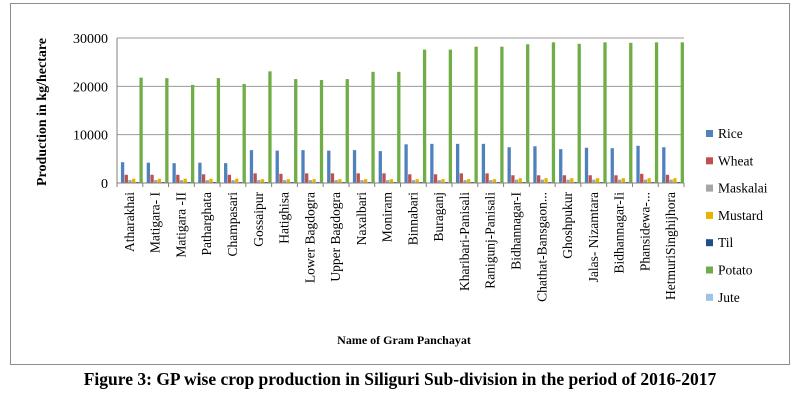 The height and width of the screenshot is (403, 800). What do you see at coordinates (516, 231) in the screenshot?
I see `x-category-label: Bidhannagar-I` at bounding box center [516, 231].